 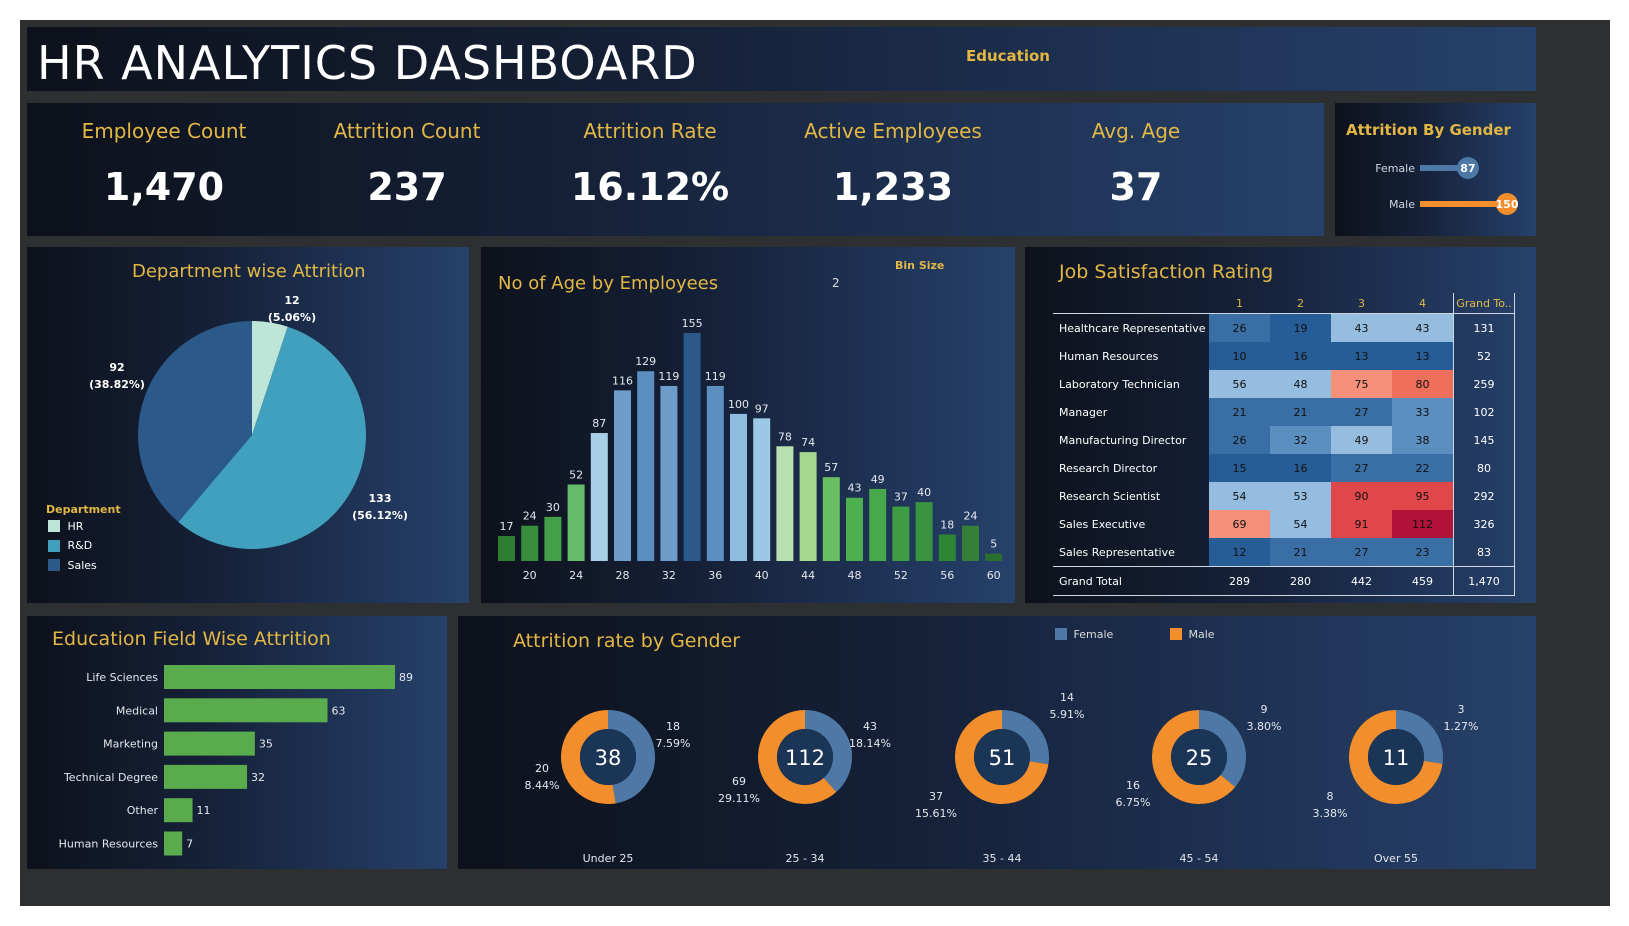 What do you see at coordinates (72, 568) in the screenshot?
I see `legend-item-sales: Sales` at bounding box center [72, 568].